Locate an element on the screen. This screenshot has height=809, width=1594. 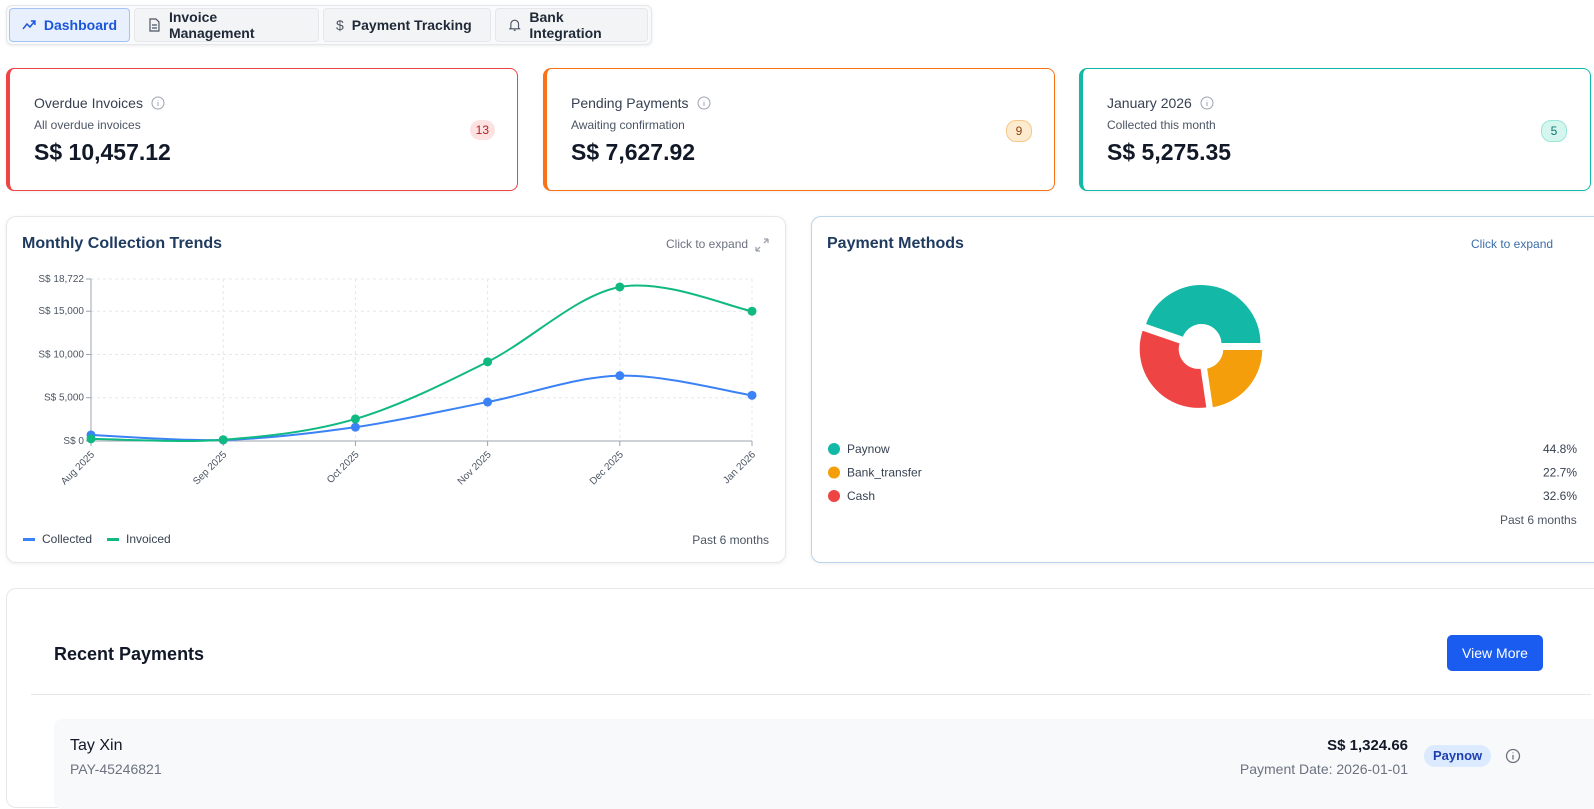
card-title-row: Overdue Invoices is located at coordinates (99, 103).